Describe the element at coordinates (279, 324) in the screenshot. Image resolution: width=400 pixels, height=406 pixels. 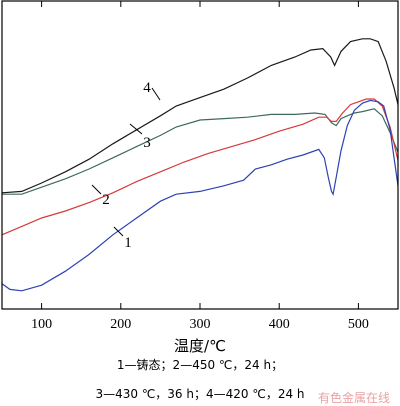
I see `x-tick-label: 400` at that location.